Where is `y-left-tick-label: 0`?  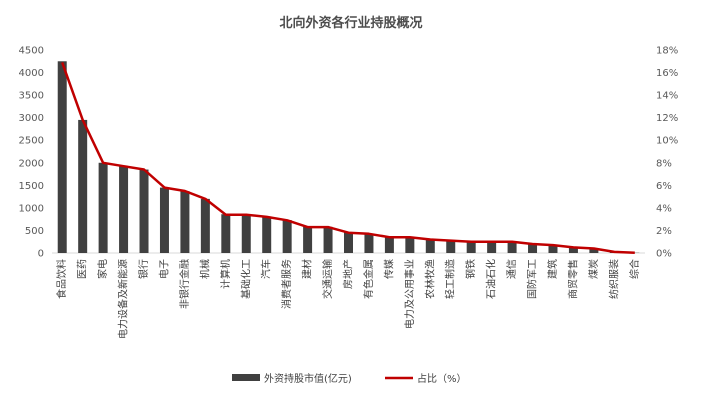
y-left-tick-label: 0 is located at coordinates (41, 254).